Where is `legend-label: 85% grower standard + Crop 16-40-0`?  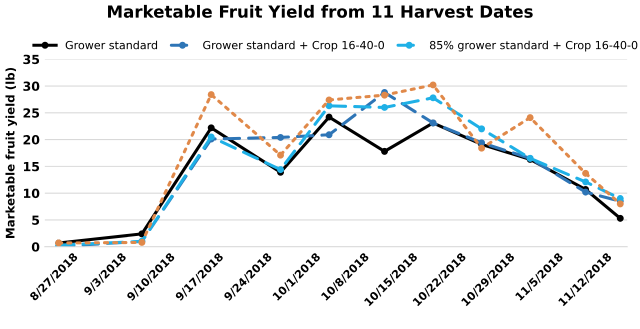 legend-label: 85% grower standard + Crop 16-40-0 is located at coordinates (534, 46).